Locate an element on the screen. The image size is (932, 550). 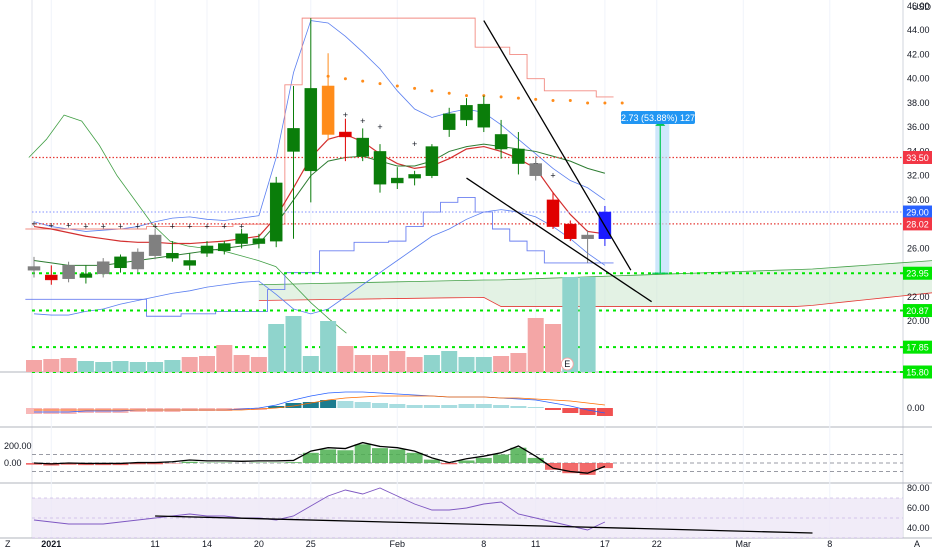
x-tick-label: 20 is located at coordinates (259, 544).